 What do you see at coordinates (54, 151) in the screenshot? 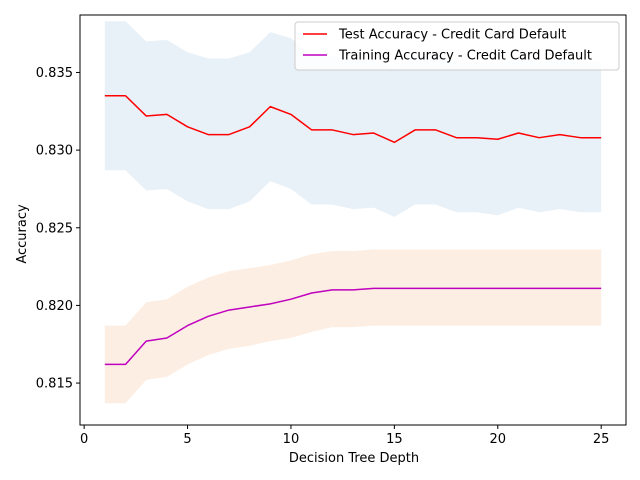
I see `y-tick-label-3: 0.830` at bounding box center [54, 151].